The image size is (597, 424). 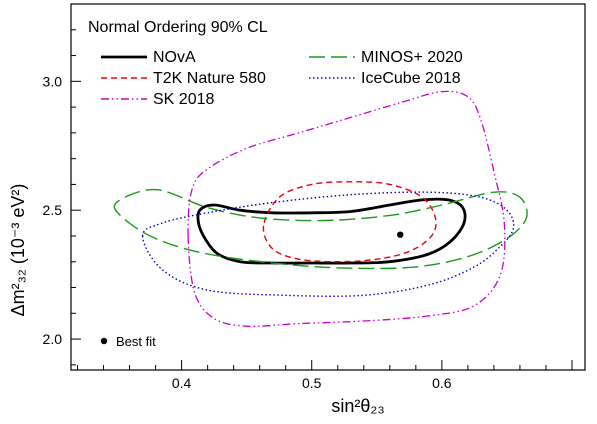 I want to click on y-axis-label: Δm²₃₂ (10⁻³ eV²), so click(x=18, y=250).